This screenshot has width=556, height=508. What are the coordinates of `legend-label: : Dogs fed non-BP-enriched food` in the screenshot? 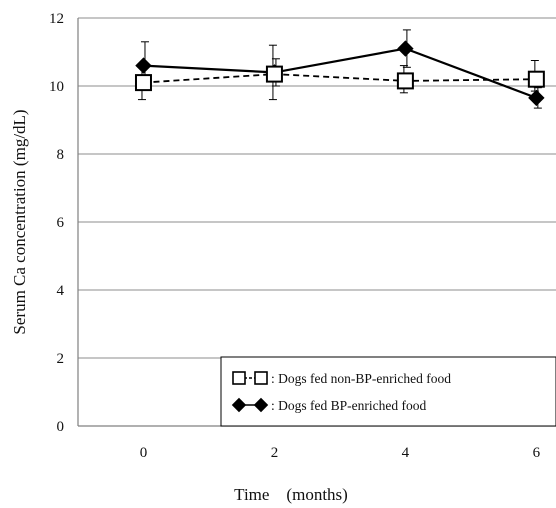 It's located at (361, 378).